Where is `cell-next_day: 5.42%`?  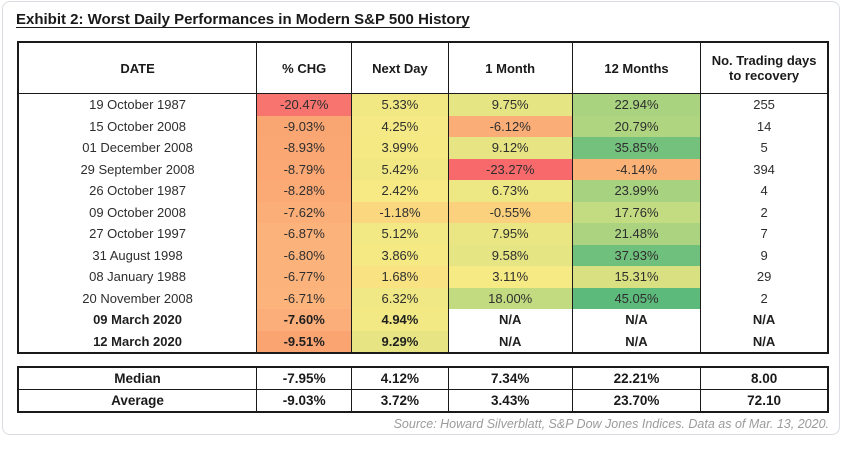
cell-next_day: 5.42% is located at coordinates (400, 169).